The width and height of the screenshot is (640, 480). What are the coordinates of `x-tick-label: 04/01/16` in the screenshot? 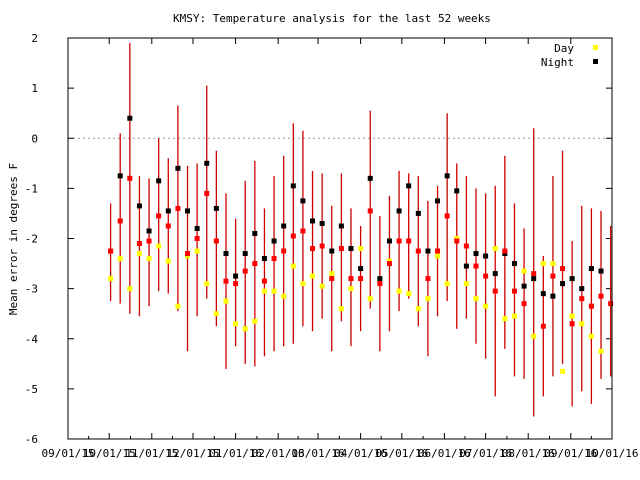 It's located at (360, 453).